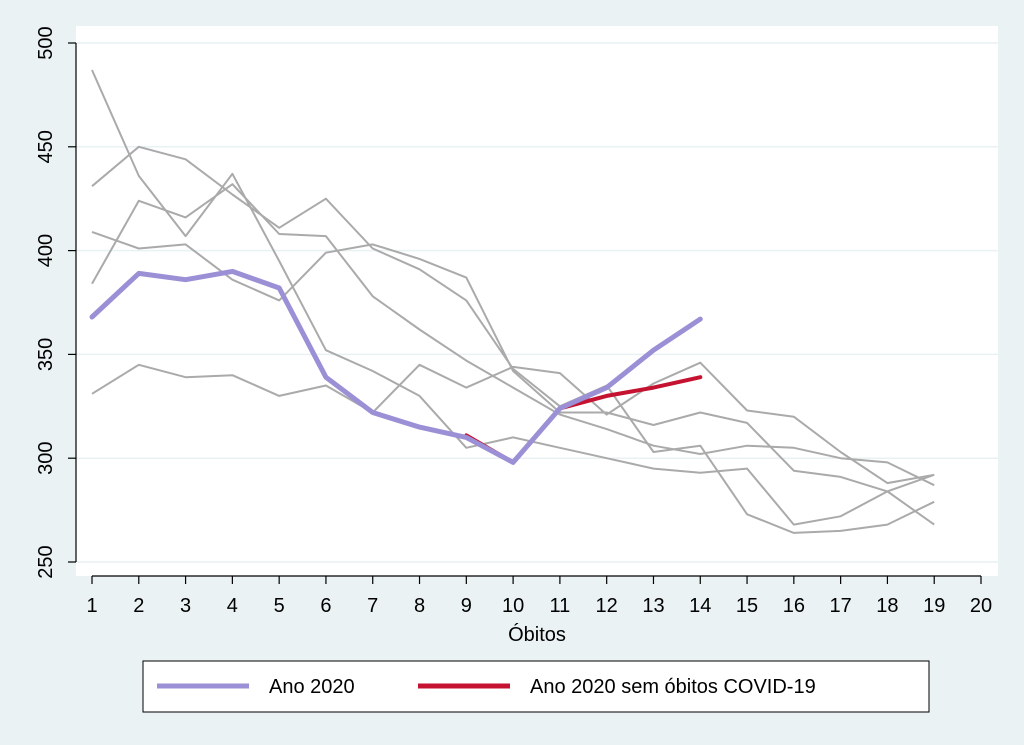 The width and height of the screenshot is (1024, 745). Describe the element at coordinates (46, 458) in the screenshot. I see `y-tick-label: 300` at that location.